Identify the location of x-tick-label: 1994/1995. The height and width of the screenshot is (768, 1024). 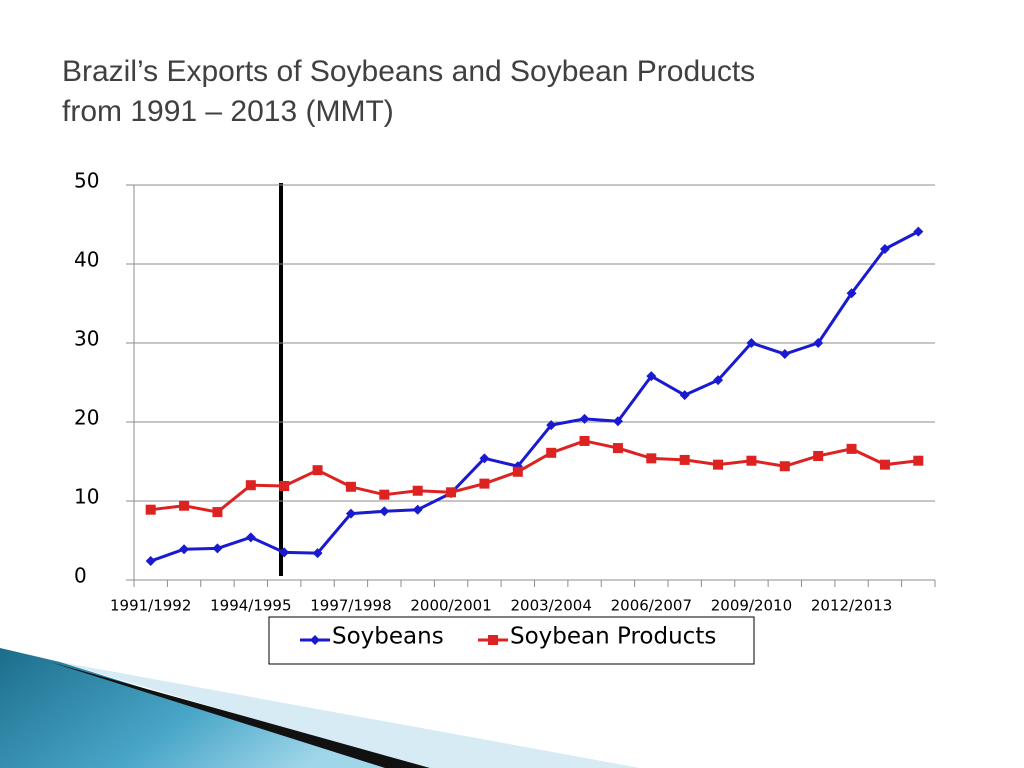
(250, 606).